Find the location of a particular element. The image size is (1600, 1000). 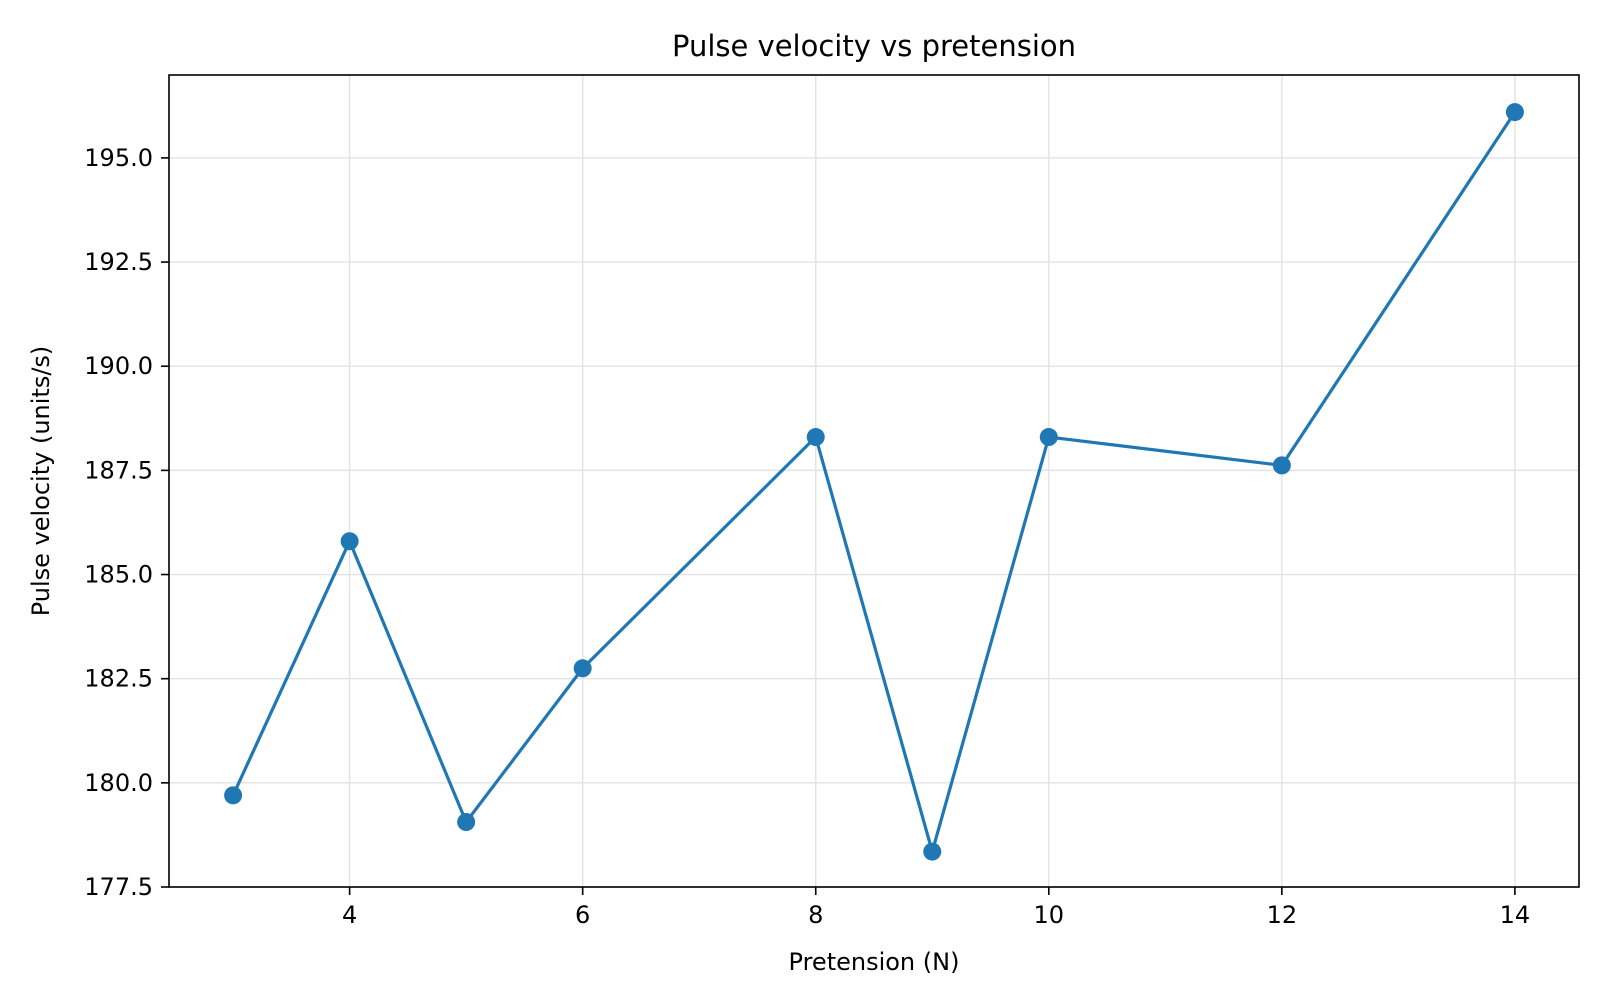

y-tick-label: 182.5 is located at coordinates (118, 679).